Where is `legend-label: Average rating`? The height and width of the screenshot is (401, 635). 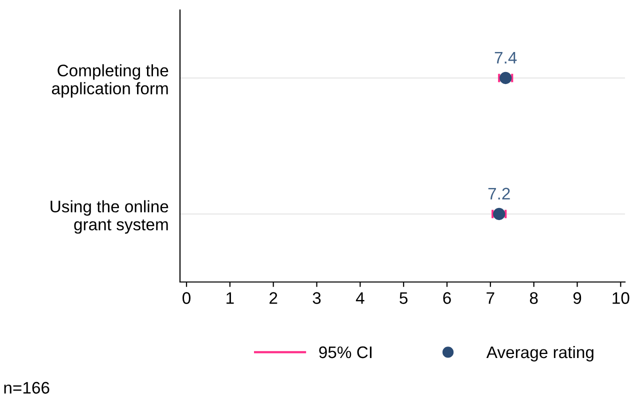 legend-label: Average rating is located at coordinates (540, 354).